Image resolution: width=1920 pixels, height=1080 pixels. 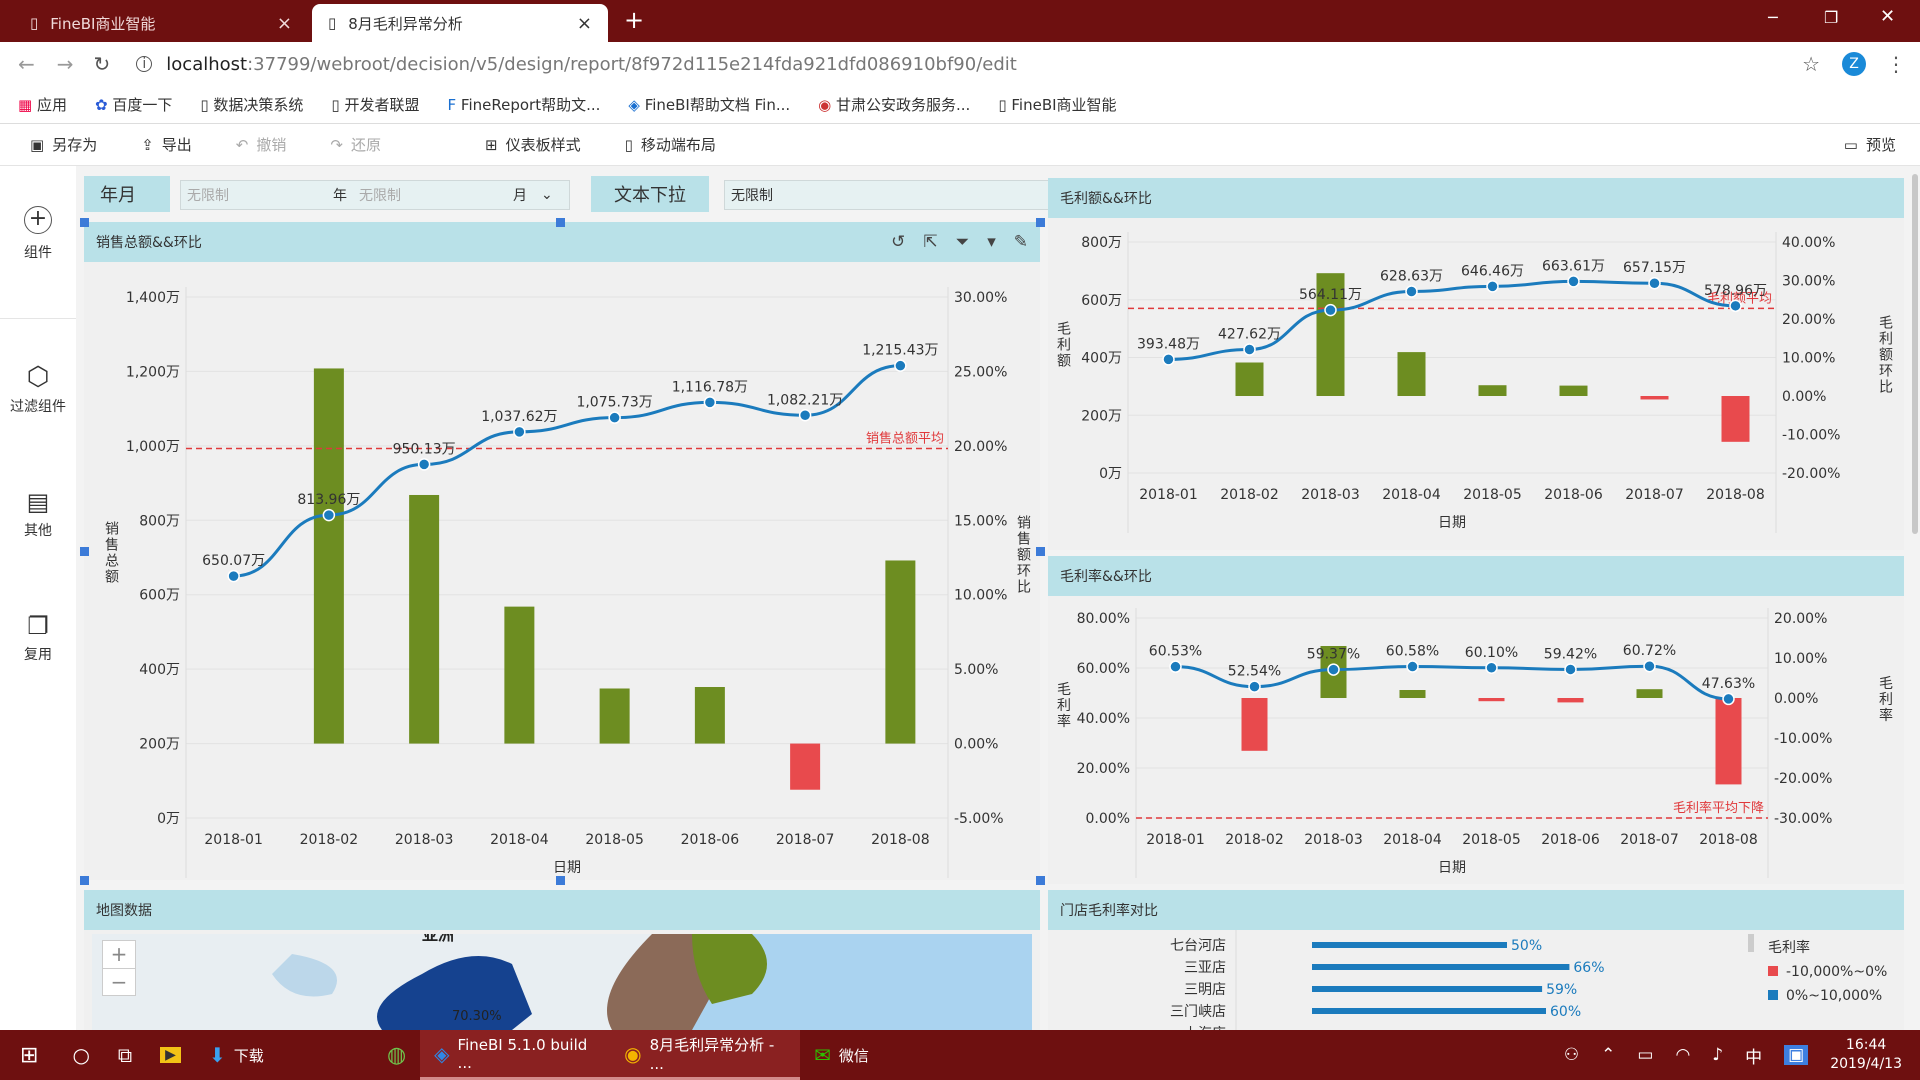 I want to click on info-icon: i, so click(x=144, y=64).